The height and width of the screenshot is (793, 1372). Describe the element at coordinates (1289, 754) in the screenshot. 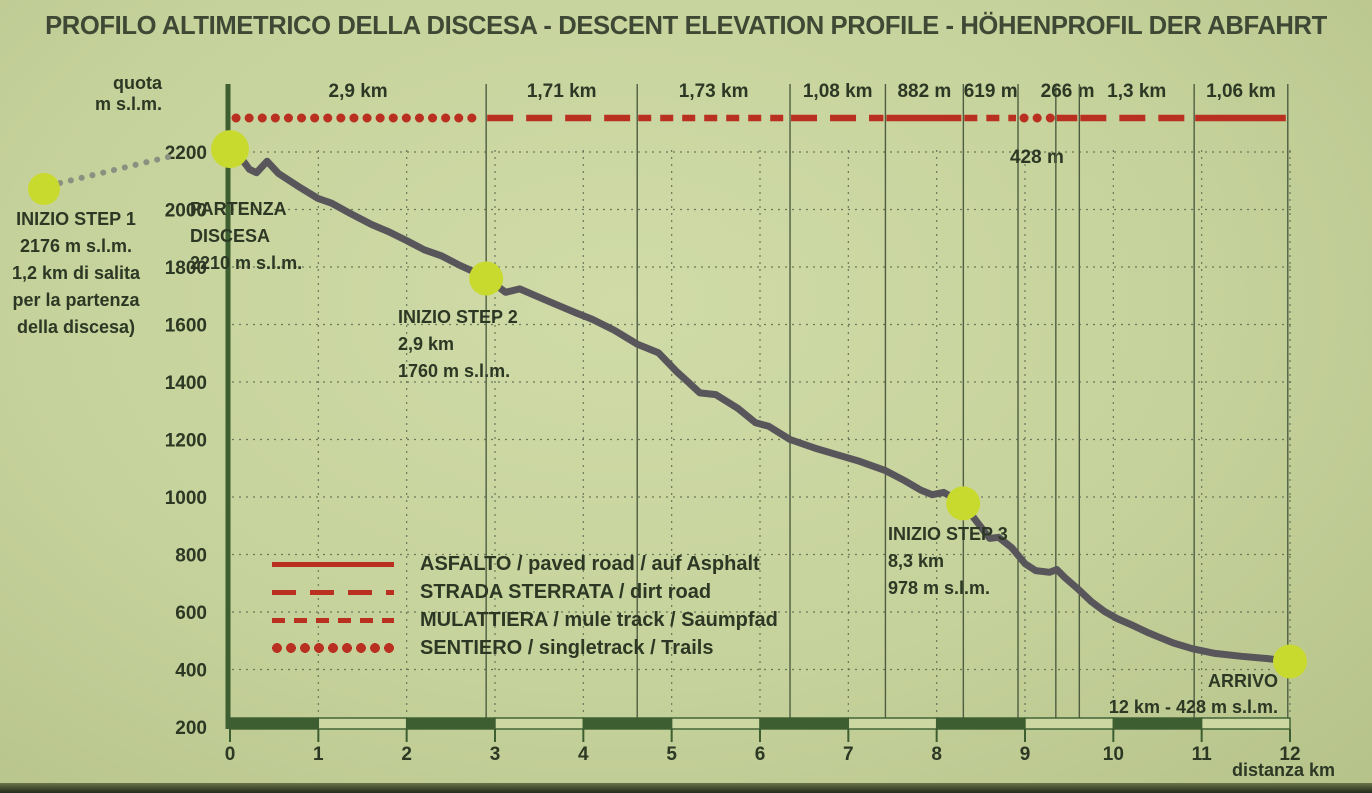

I see `x-tick-label: 12` at that location.